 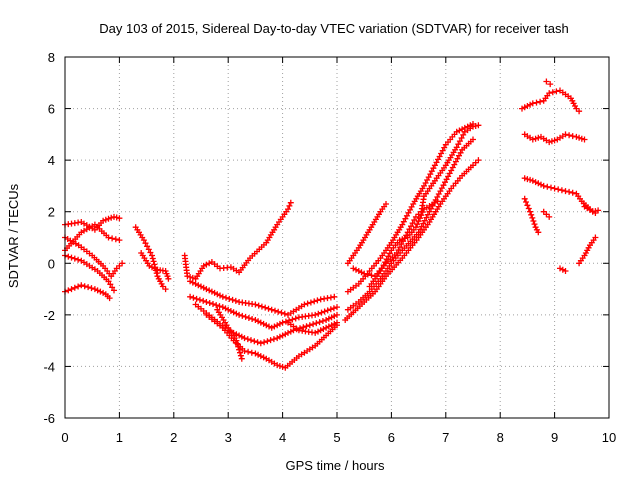 I want to click on series-arc-c7, so click(x=312, y=327).